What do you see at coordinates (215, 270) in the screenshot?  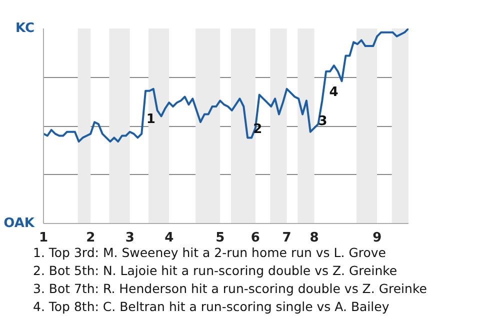 I see `text: 2. Bot 5th: N. Lajoie hit a run-scoring double vs Z. Greinke` at bounding box center [215, 270].